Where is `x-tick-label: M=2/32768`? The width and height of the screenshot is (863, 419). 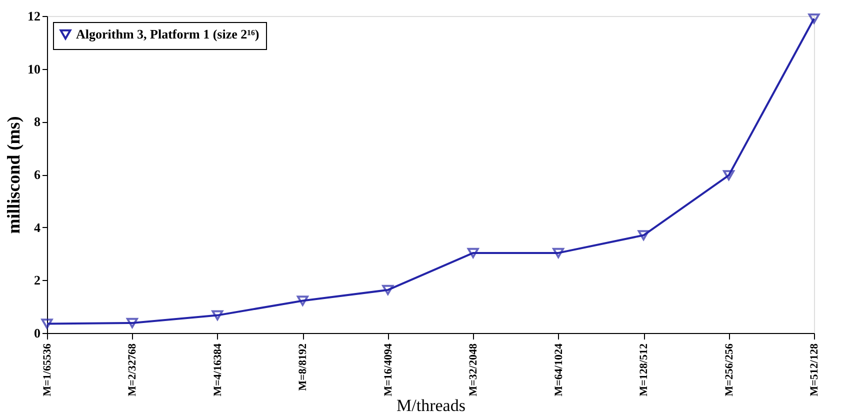
x-tick-label: M=2/32768 is located at coordinates (132, 369).